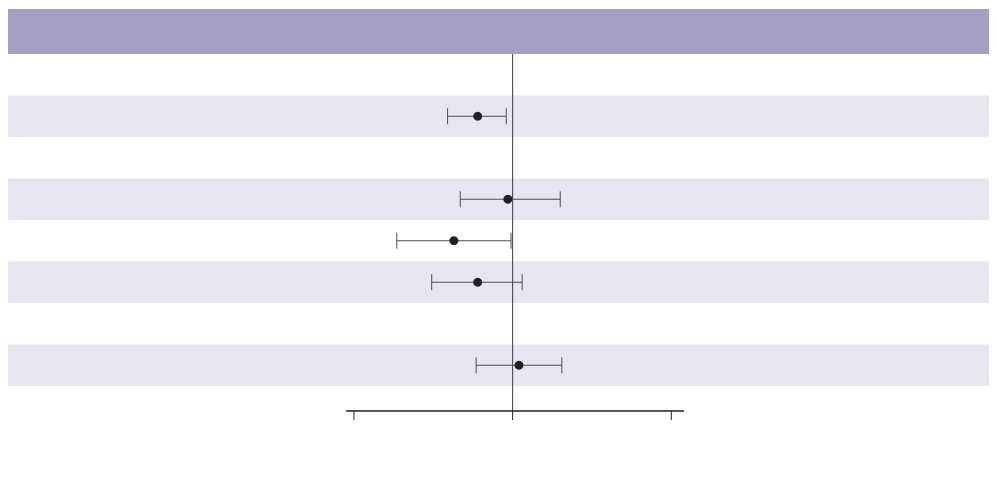 The width and height of the screenshot is (997, 497). I want to click on estimate-marks, so click(479, 241).